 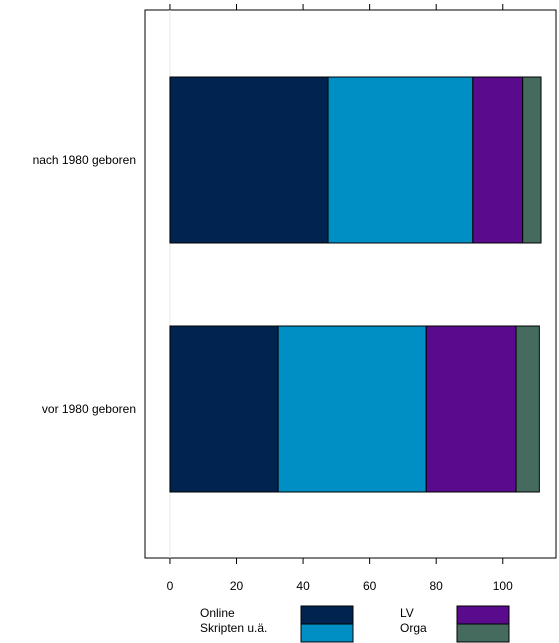 What do you see at coordinates (483, 615) in the screenshot?
I see `legend-swatch-lv` at bounding box center [483, 615].